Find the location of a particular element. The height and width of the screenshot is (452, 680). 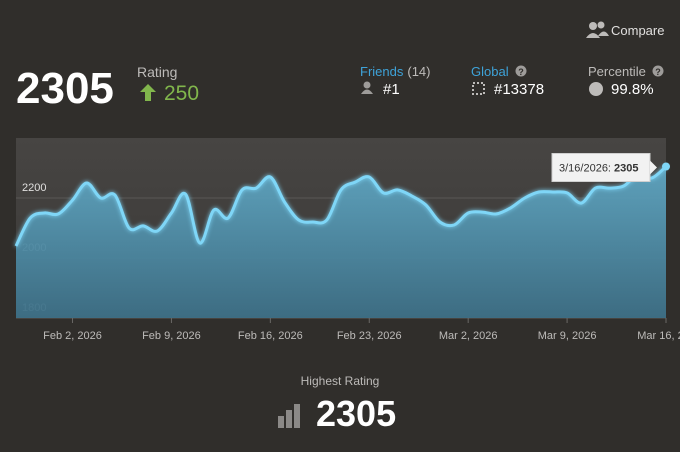

tooltip-text: 3/16/2026: 2305 is located at coordinates (598, 169).